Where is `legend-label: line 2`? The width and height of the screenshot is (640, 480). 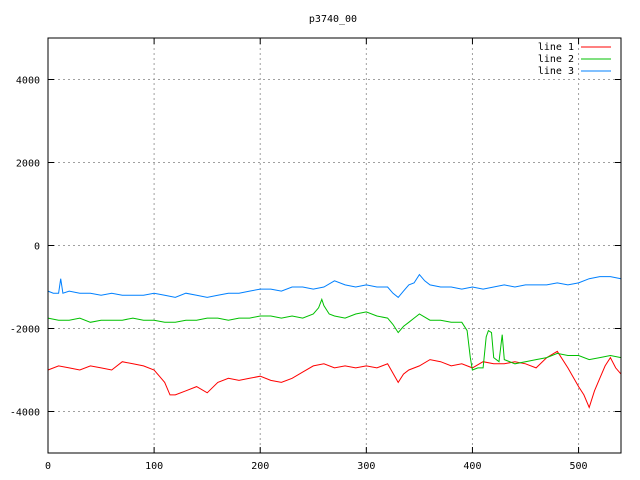 legend-label: line 2 is located at coordinates (556, 59).